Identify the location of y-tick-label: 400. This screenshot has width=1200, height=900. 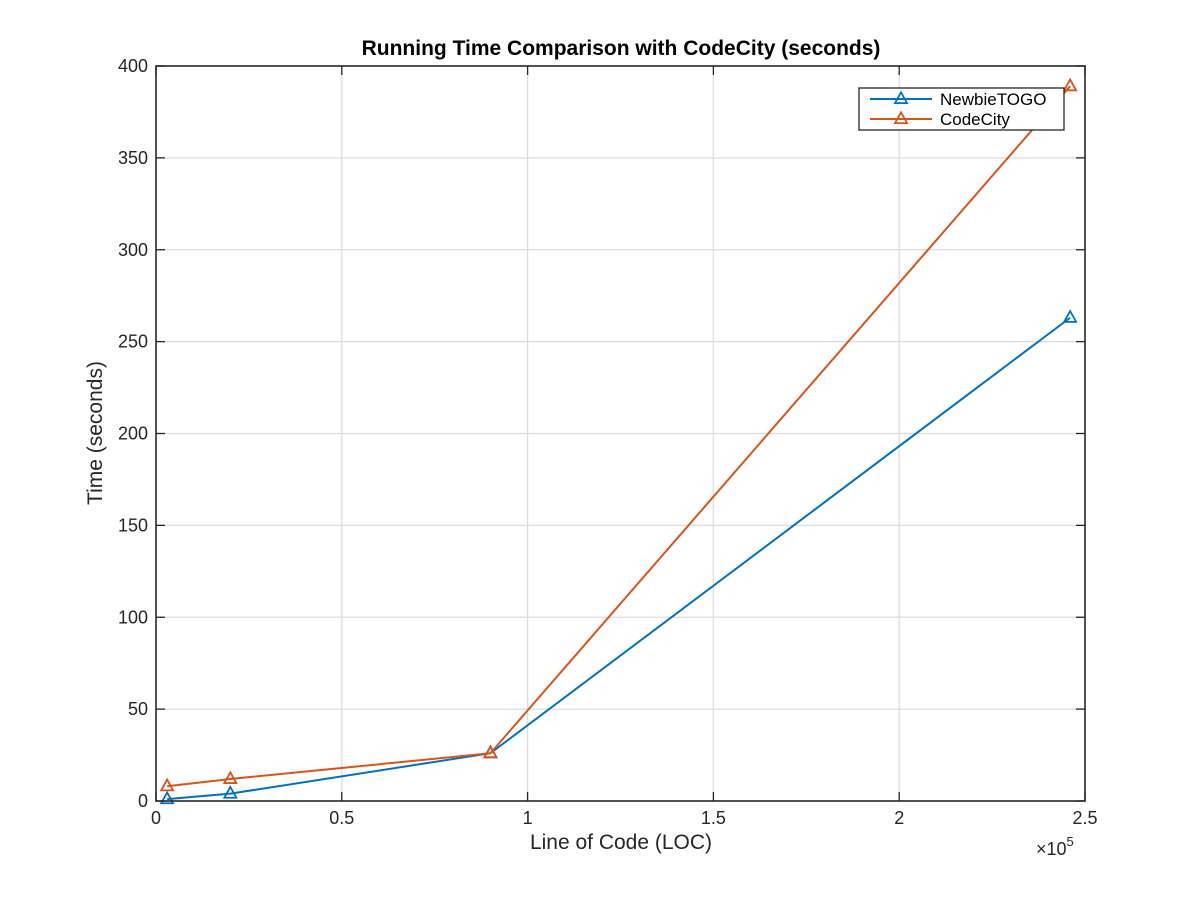
(133, 66).